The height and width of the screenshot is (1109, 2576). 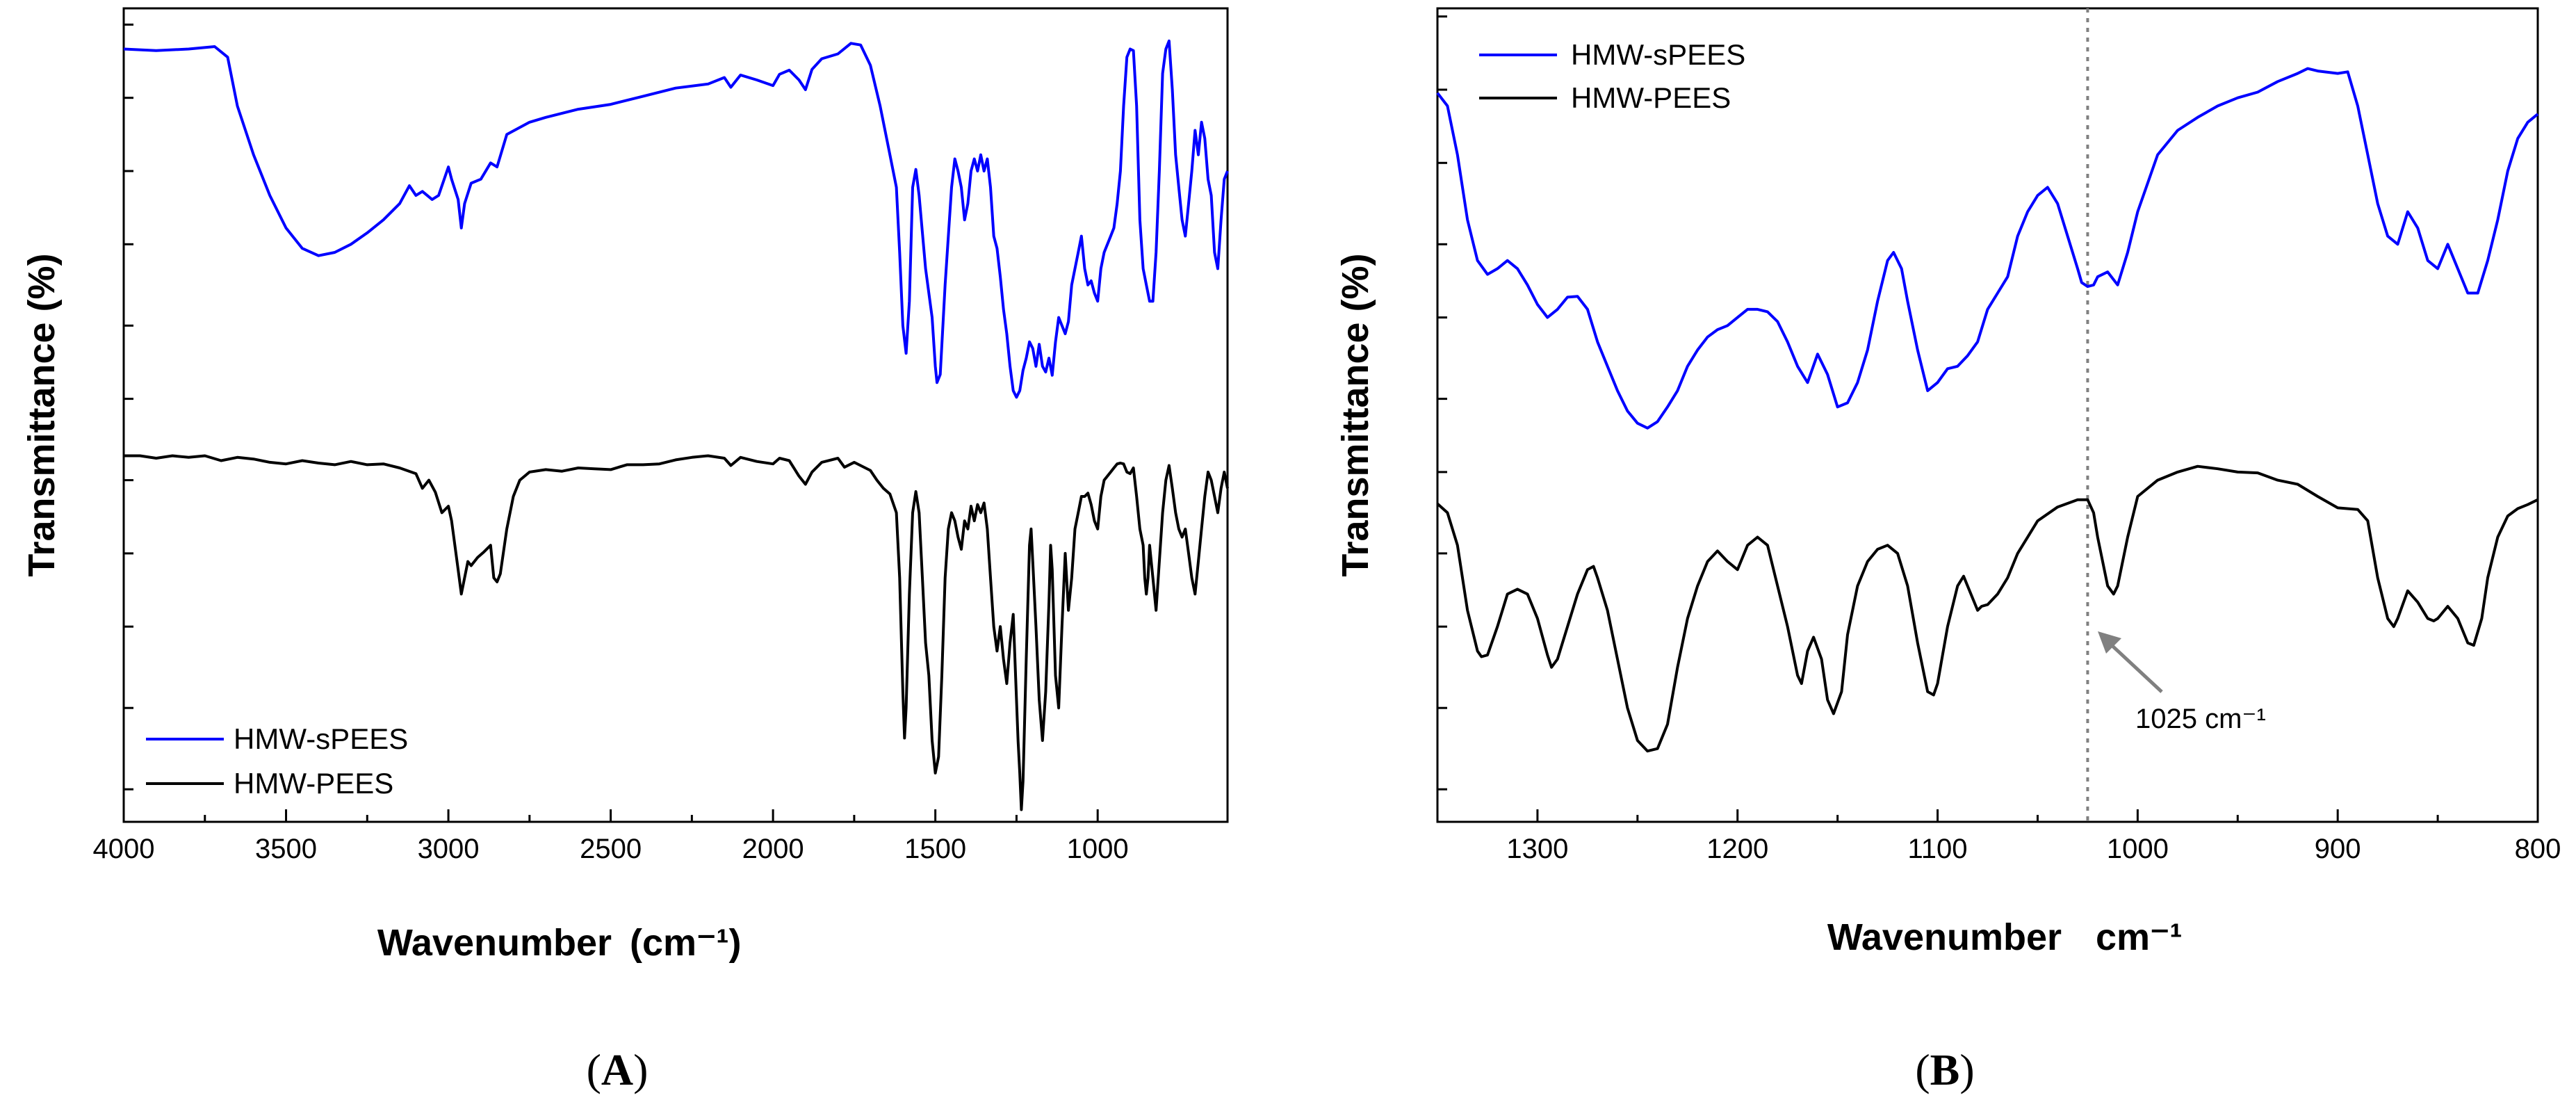 I want to click on panel-a-legend-label-hmw-pees: HMW-PEES, so click(x=313, y=783).